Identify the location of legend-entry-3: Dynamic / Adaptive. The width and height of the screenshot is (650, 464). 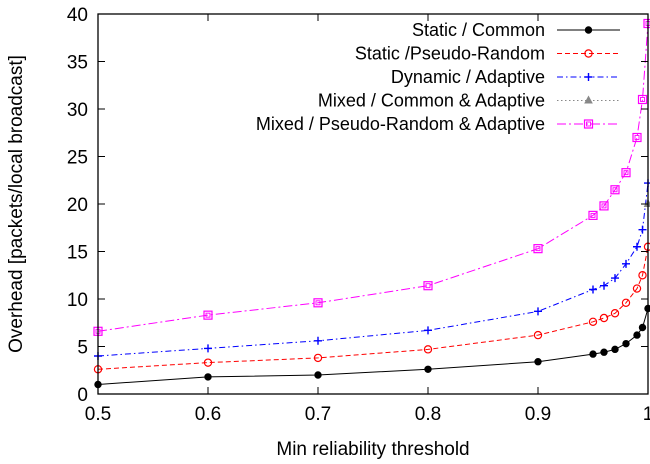
(505, 77).